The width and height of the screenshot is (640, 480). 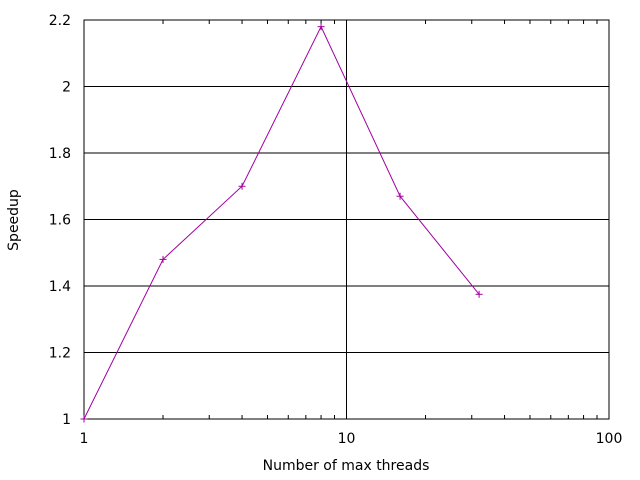 What do you see at coordinates (60, 287) in the screenshot?
I see `y-tick-label: 1.4` at bounding box center [60, 287].